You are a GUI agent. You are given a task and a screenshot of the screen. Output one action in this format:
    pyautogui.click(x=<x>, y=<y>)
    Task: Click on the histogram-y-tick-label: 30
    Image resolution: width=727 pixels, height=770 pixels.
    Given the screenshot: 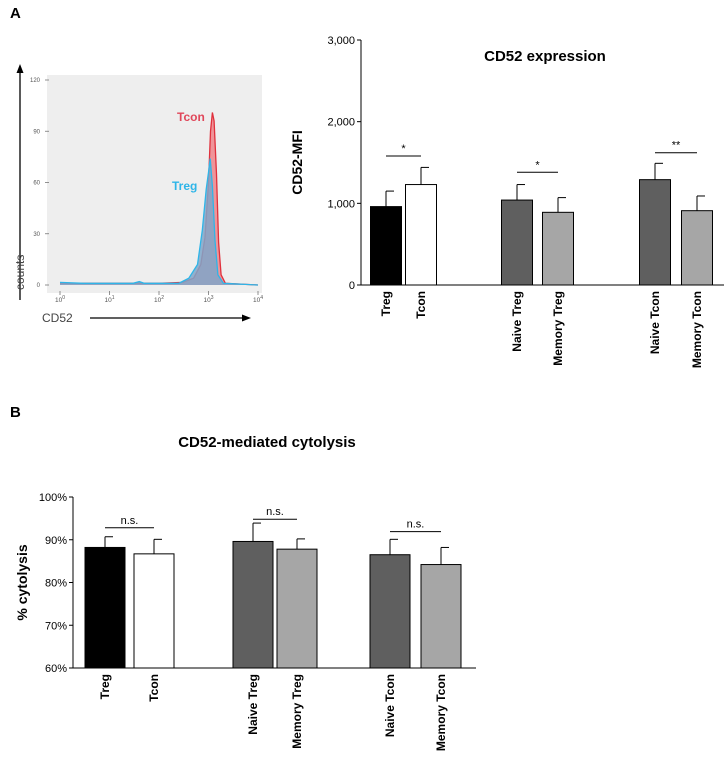 What is the action you would take?
    pyautogui.click(x=36, y=235)
    